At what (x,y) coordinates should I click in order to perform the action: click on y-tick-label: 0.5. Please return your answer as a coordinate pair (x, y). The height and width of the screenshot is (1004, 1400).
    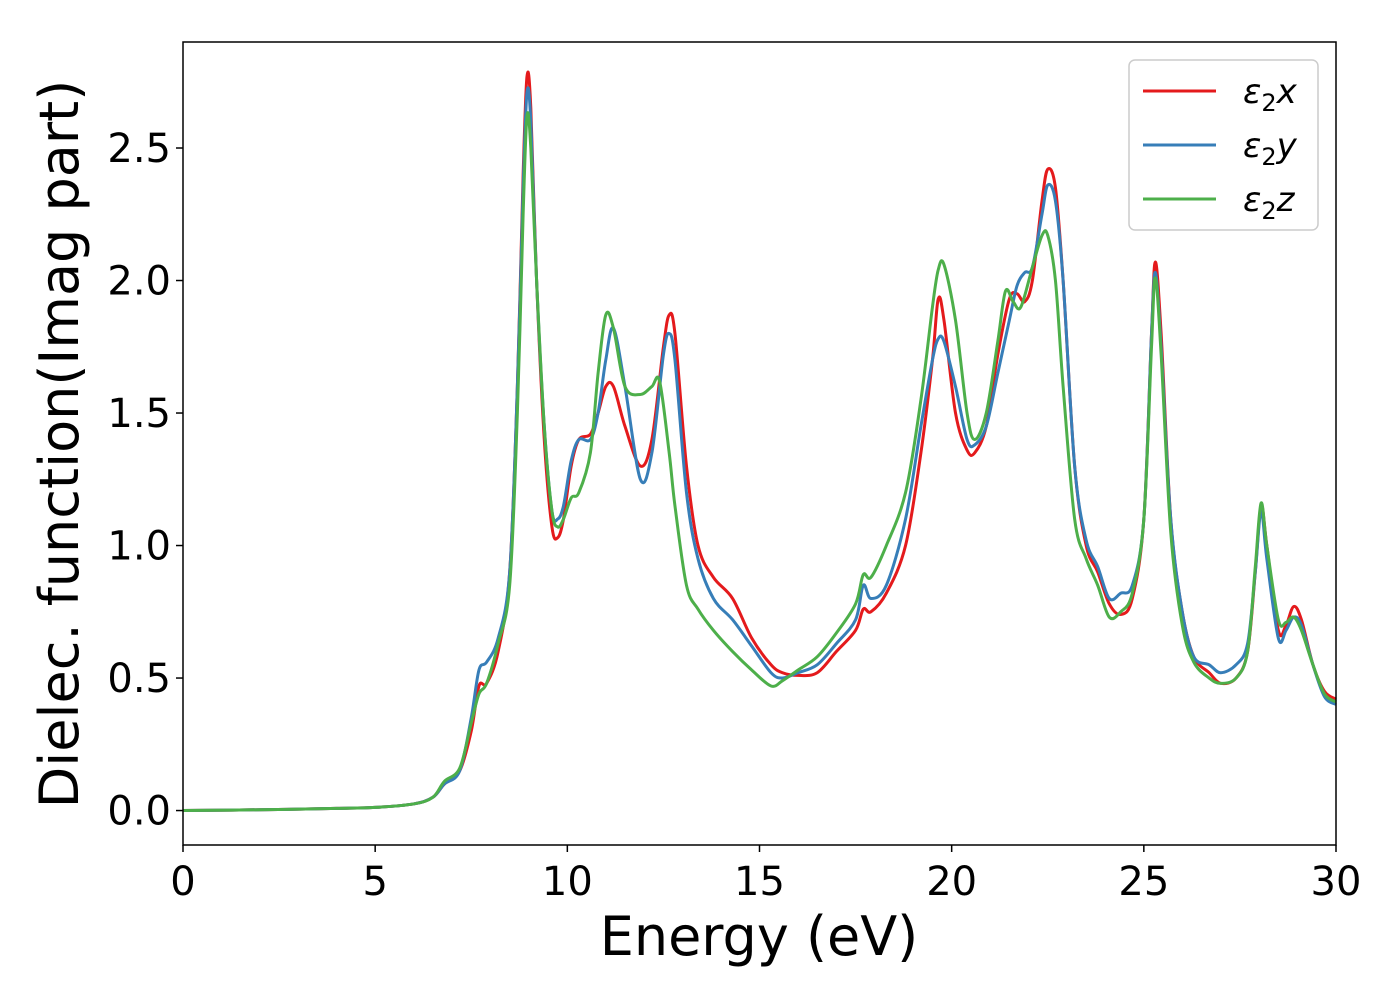
    Looking at the image, I should click on (139, 679).